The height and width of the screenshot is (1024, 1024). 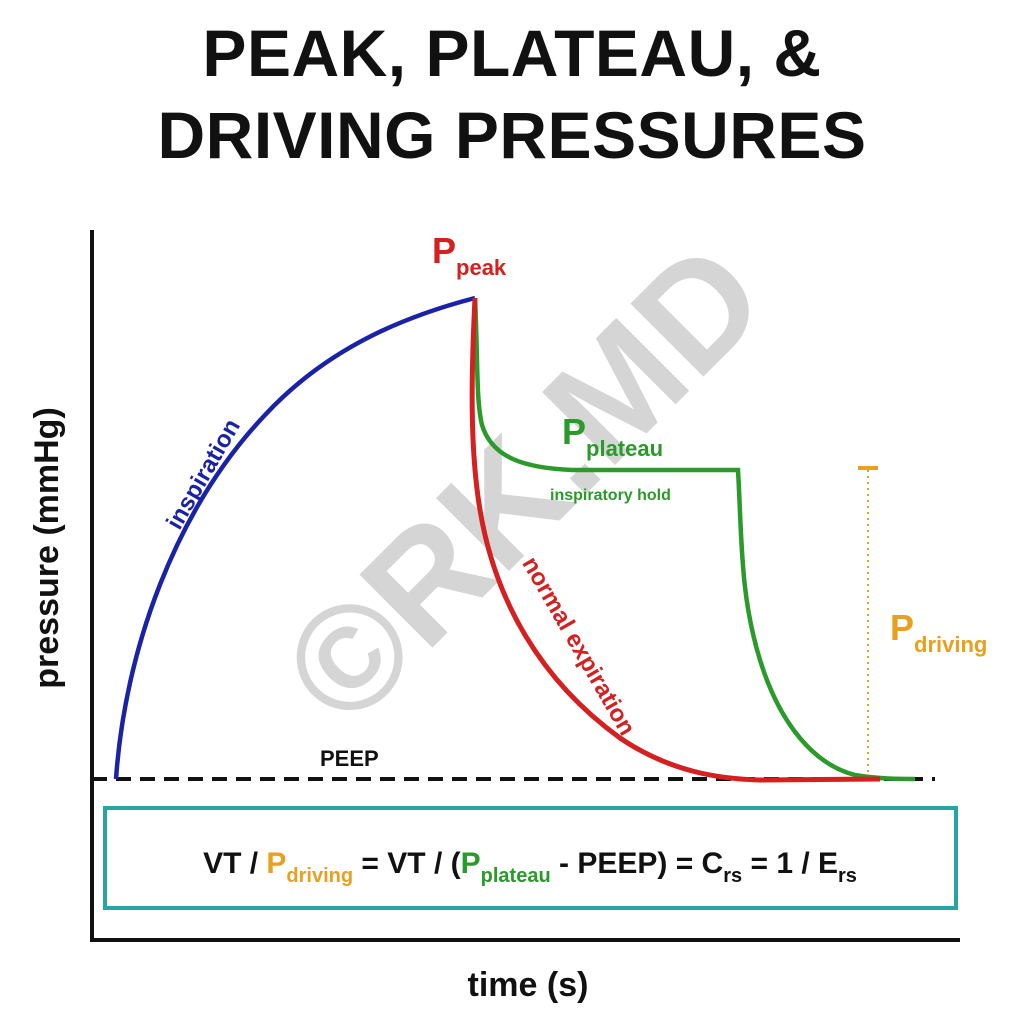 I want to click on eq-p2-sub: plateau, so click(x=516, y=876).